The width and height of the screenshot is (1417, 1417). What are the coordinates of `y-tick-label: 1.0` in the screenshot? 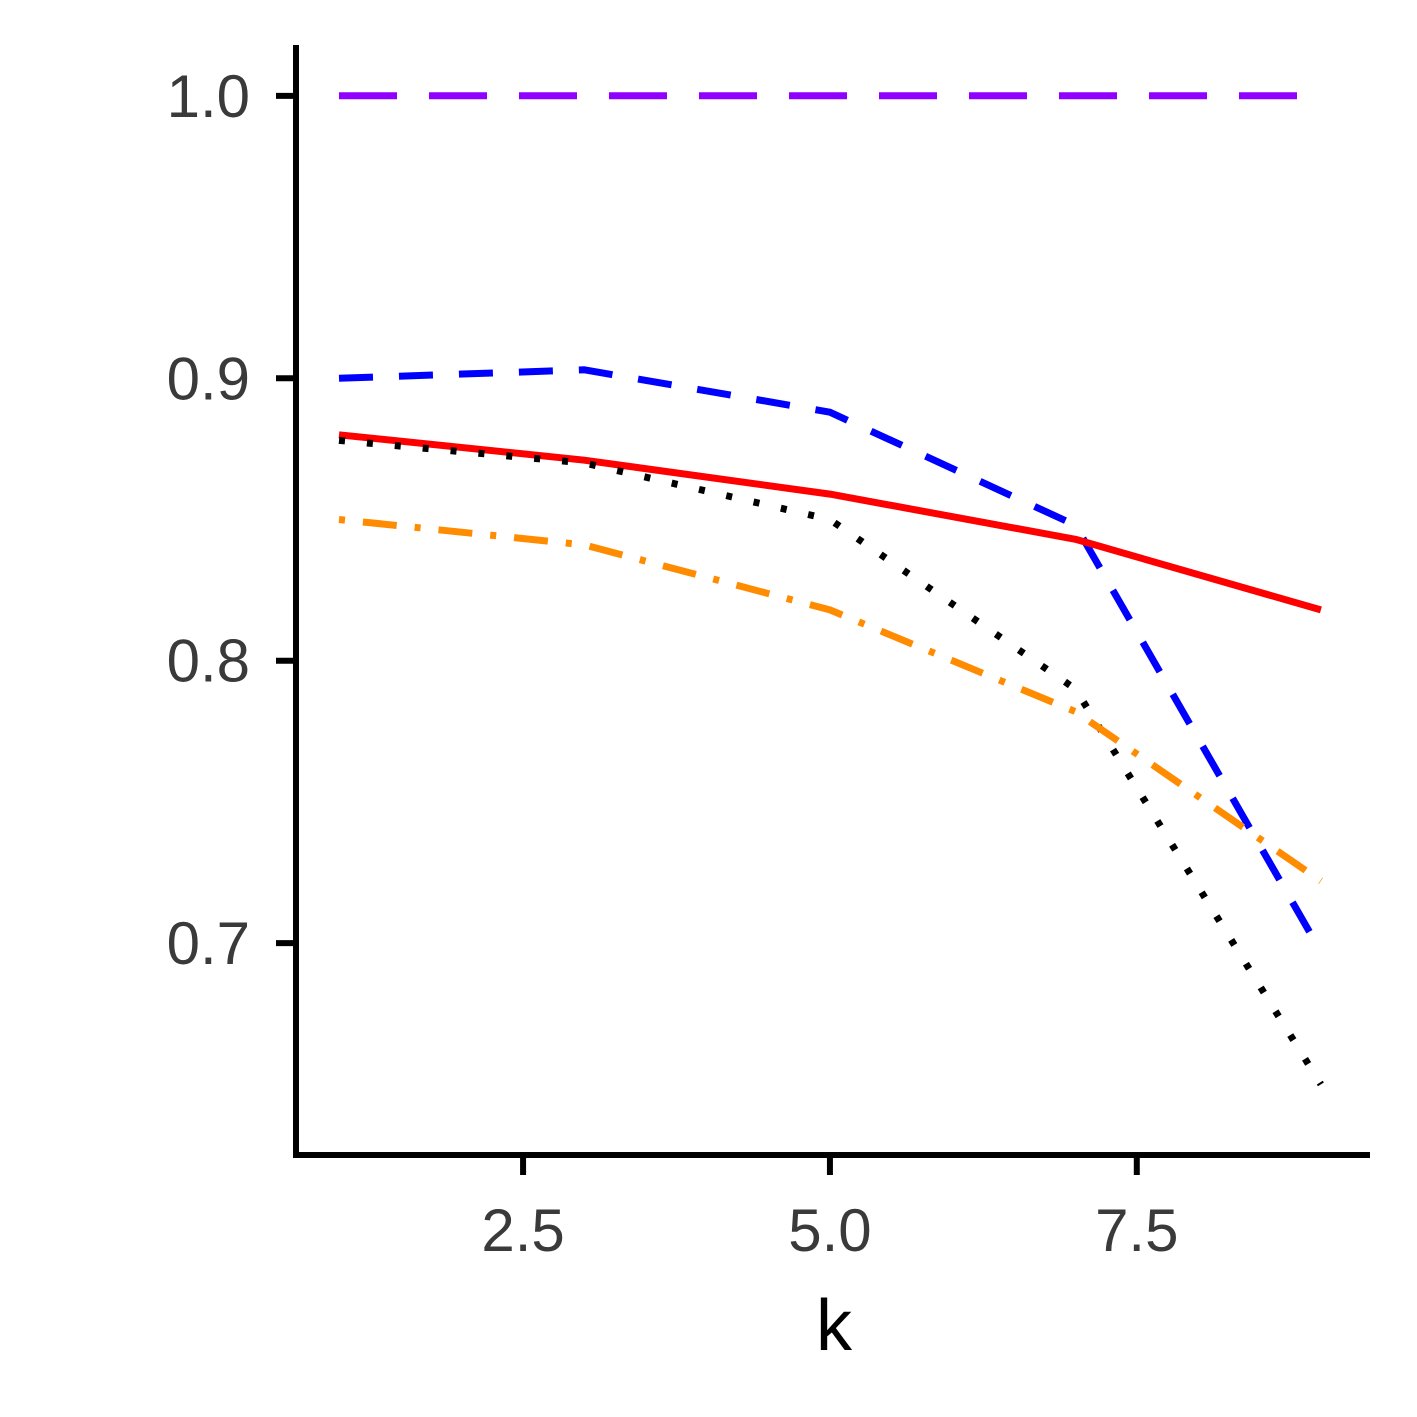 It's located at (208, 96).